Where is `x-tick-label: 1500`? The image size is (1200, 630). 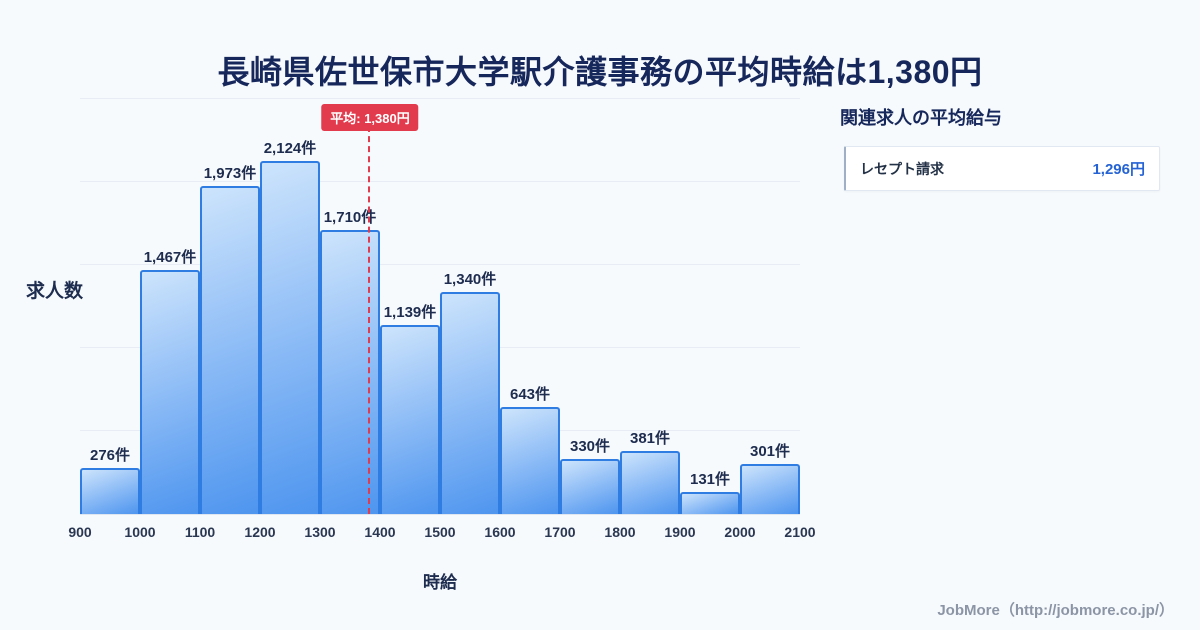 x-tick-label: 1500 is located at coordinates (440, 532).